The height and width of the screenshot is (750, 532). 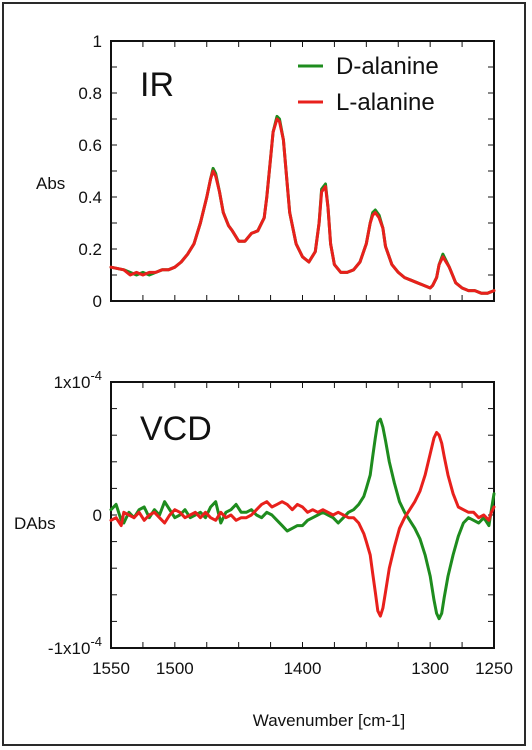 I want to click on vcd-y-axis-title: DAbs, so click(x=35, y=523).